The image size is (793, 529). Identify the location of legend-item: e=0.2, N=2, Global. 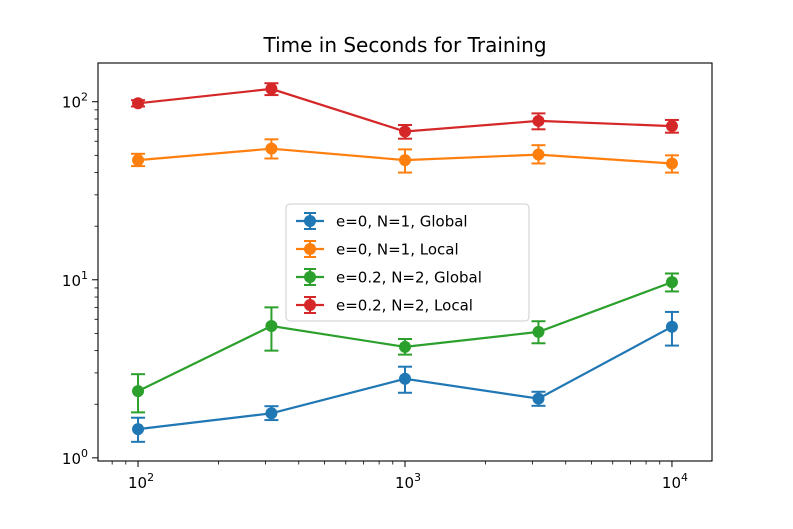
(389, 277).